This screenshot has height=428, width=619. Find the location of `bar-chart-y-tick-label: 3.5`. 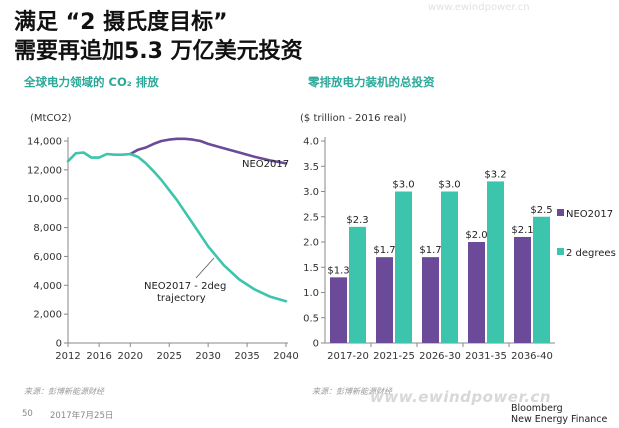

bar-chart-y-tick-label: 3.5 is located at coordinates (311, 167).